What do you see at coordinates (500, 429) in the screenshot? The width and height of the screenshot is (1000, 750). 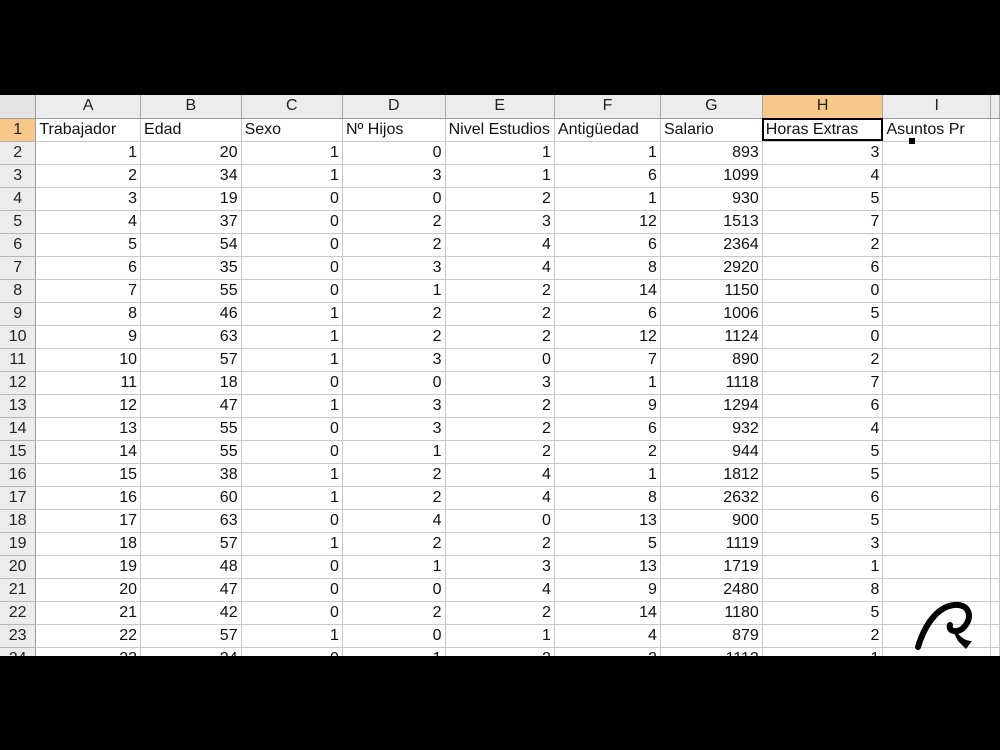 I see `table-row: 14 13 55 0 3 2 6 932 4` at bounding box center [500, 429].